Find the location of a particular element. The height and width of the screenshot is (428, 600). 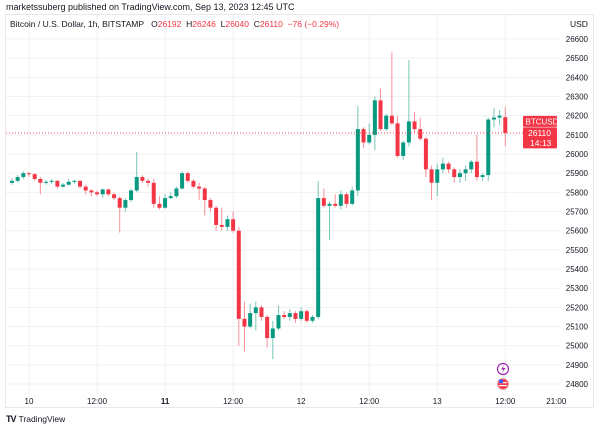

y-tick-label: 26000 is located at coordinates (577, 154).